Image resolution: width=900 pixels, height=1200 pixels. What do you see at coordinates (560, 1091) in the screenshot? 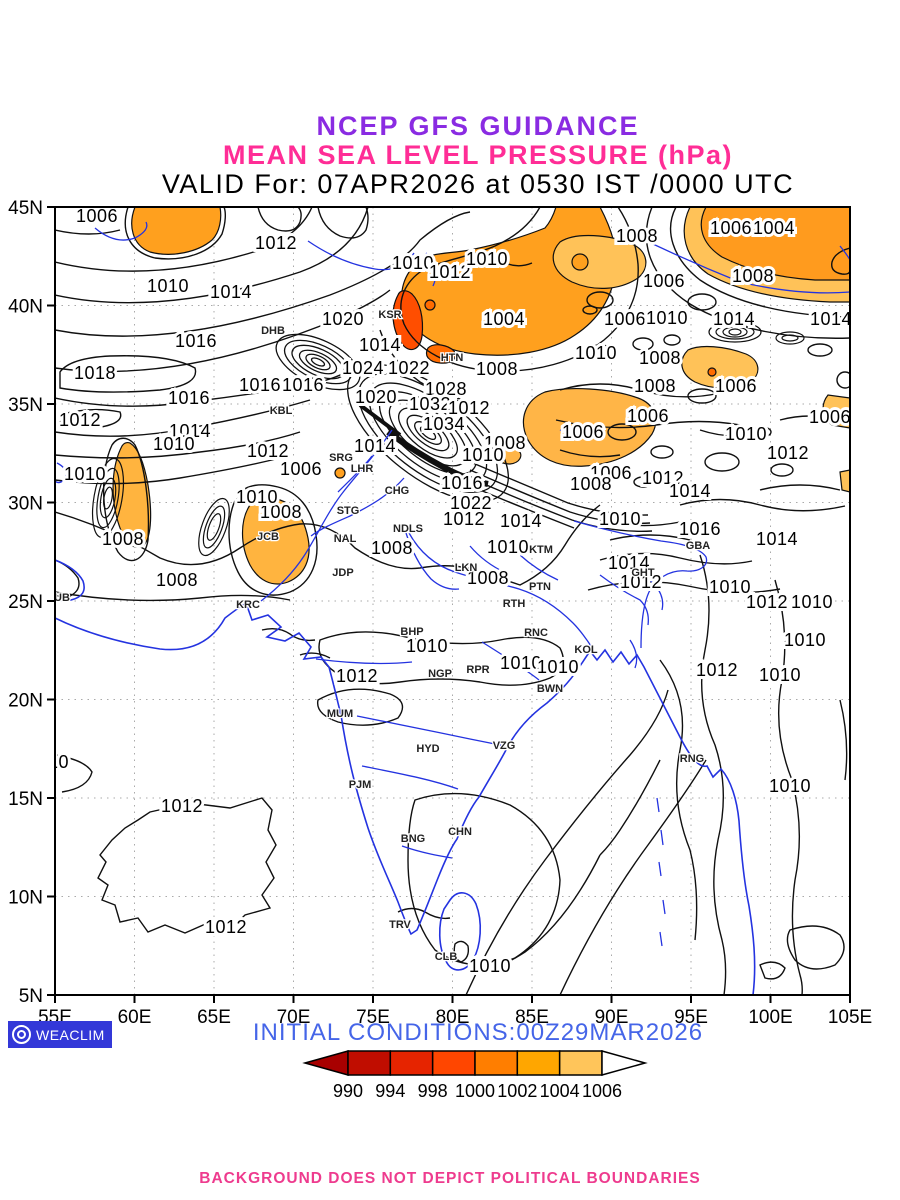
I see `colorbar-value: 1004` at bounding box center [560, 1091].